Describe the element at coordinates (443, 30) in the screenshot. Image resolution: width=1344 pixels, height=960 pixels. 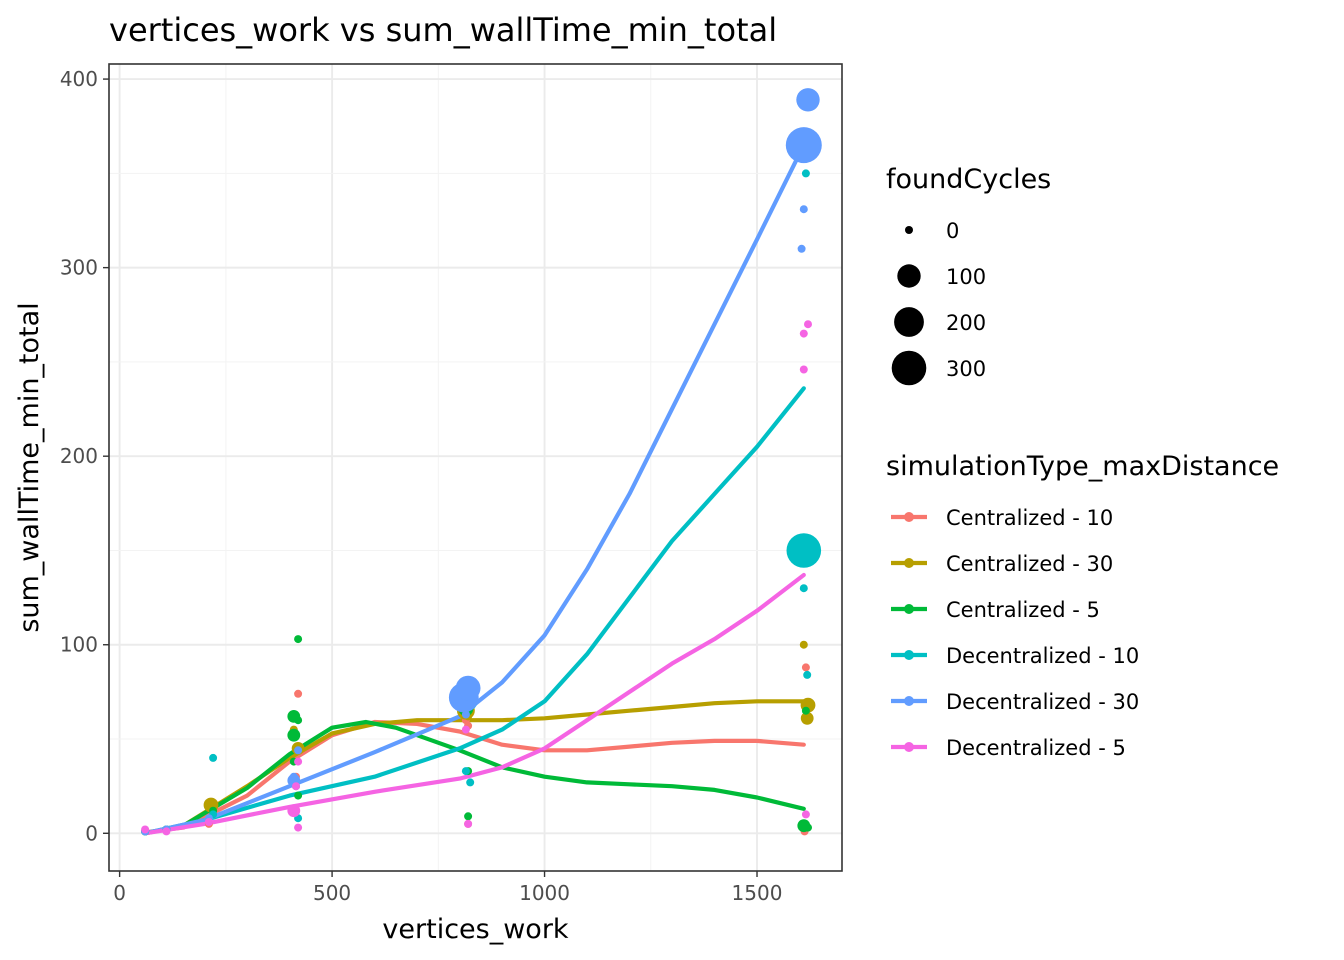
I see `chart-title: vertices_work vs sum_wallTime_min_total` at that location.